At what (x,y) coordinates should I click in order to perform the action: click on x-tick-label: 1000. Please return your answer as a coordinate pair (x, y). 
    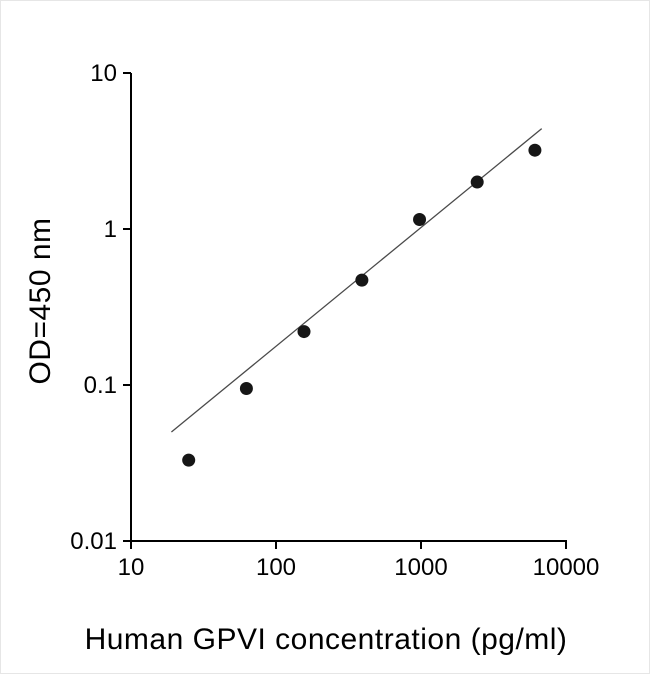
    Looking at the image, I should click on (420, 567).